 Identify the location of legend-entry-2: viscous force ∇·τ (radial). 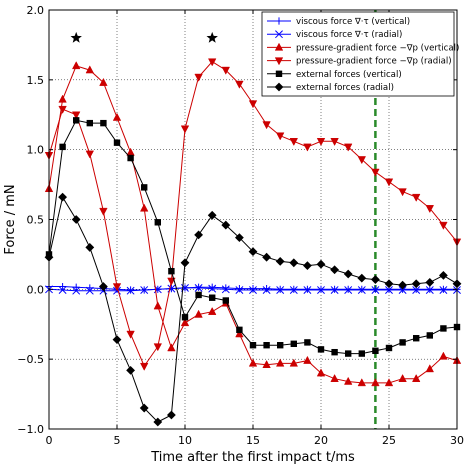
(334, 35).